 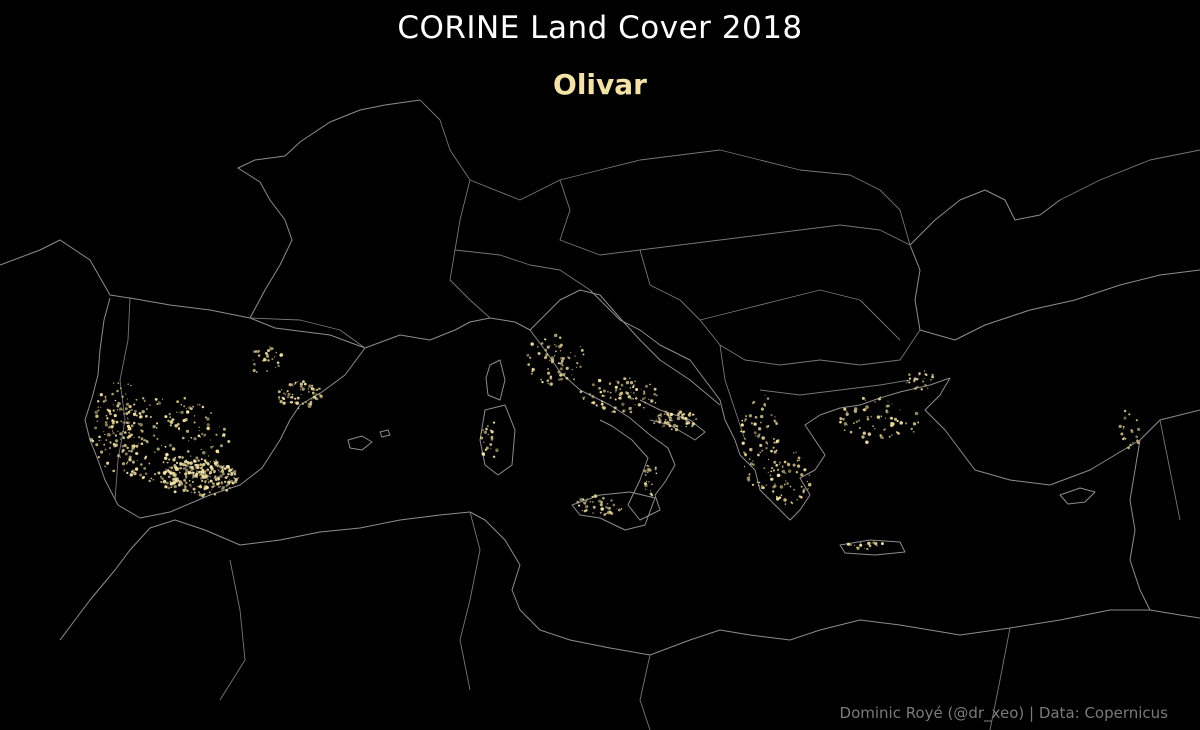 I want to click on island-crete, so click(x=872, y=547).